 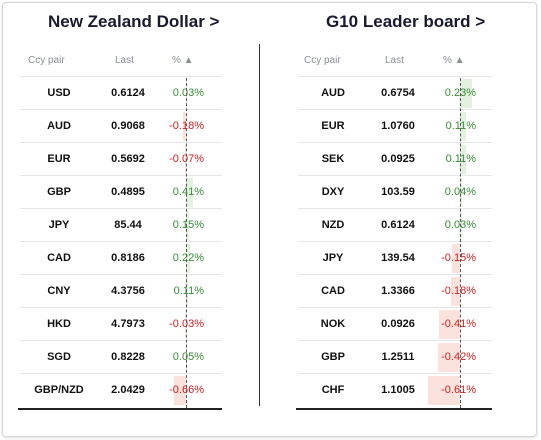 I want to click on currency-pair: USD, so click(x=59, y=93).